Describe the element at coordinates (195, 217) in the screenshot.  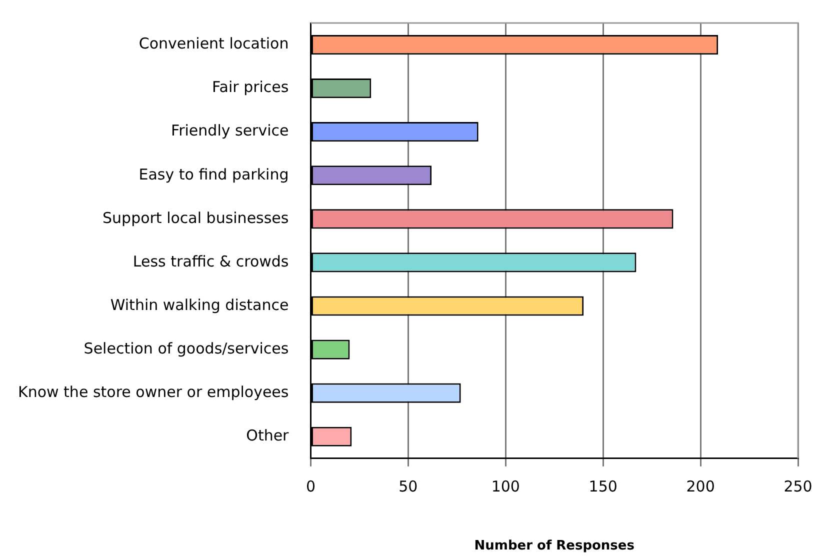
I see `y-tick-label: Support local businesses` at that location.